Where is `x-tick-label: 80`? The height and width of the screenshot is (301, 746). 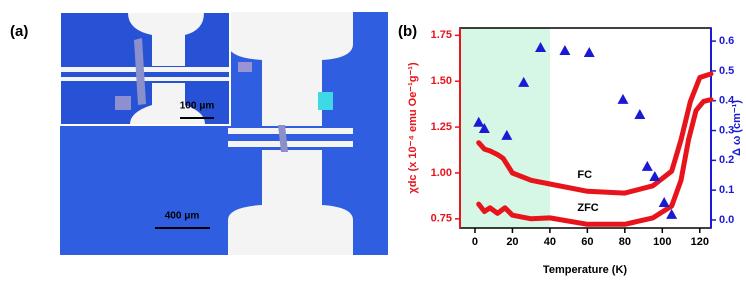 x-tick-label: 80 is located at coordinates (625, 242).